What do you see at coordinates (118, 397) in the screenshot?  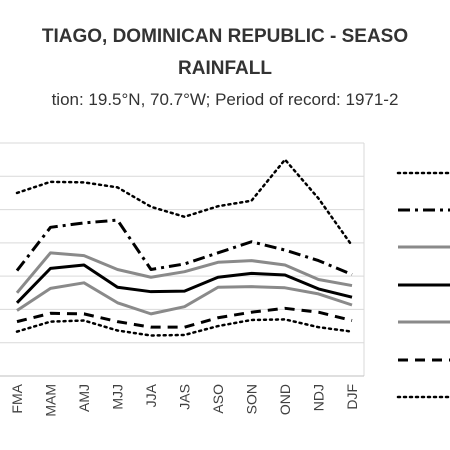 I see `x-tick-label: MJJ` at bounding box center [118, 397].